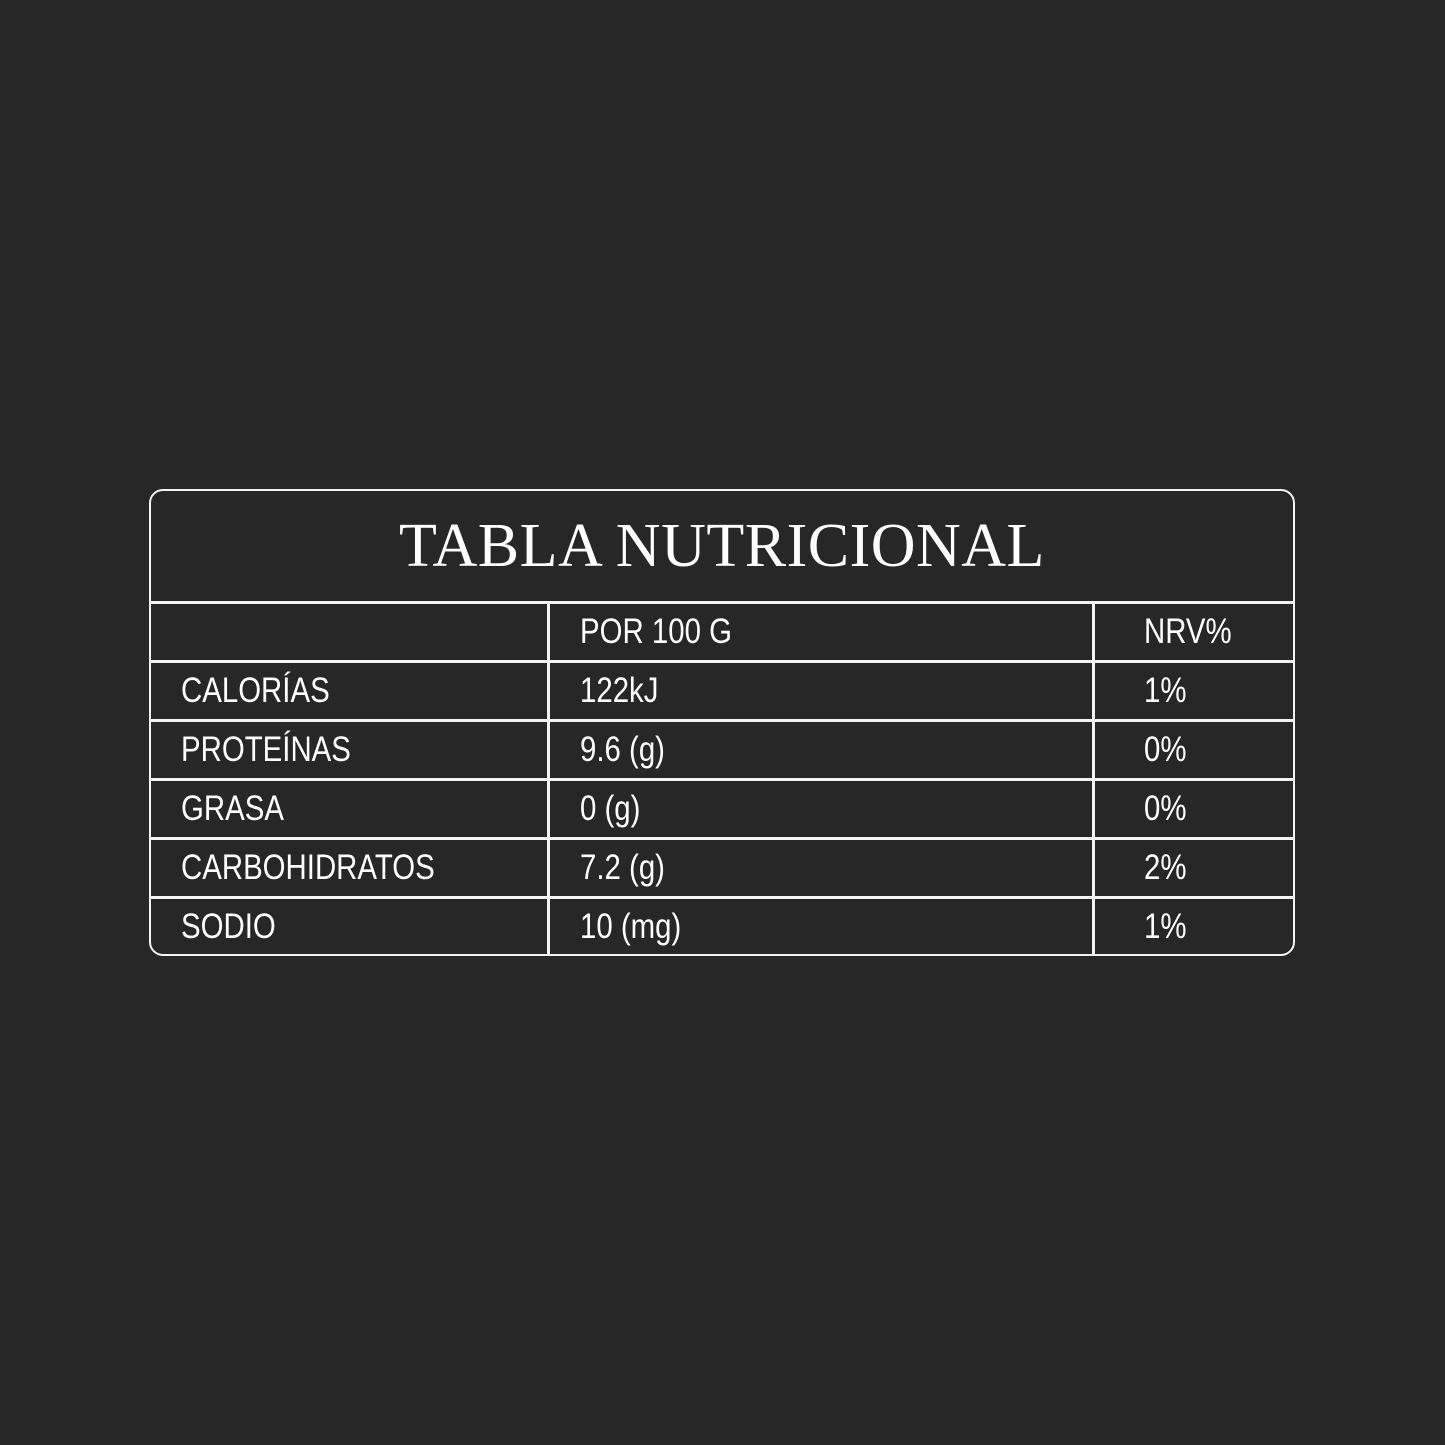 The height and width of the screenshot is (1445, 1445). What do you see at coordinates (722, 546) in the screenshot?
I see `table-title: TABLA NUTRICIONAL` at bounding box center [722, 546].